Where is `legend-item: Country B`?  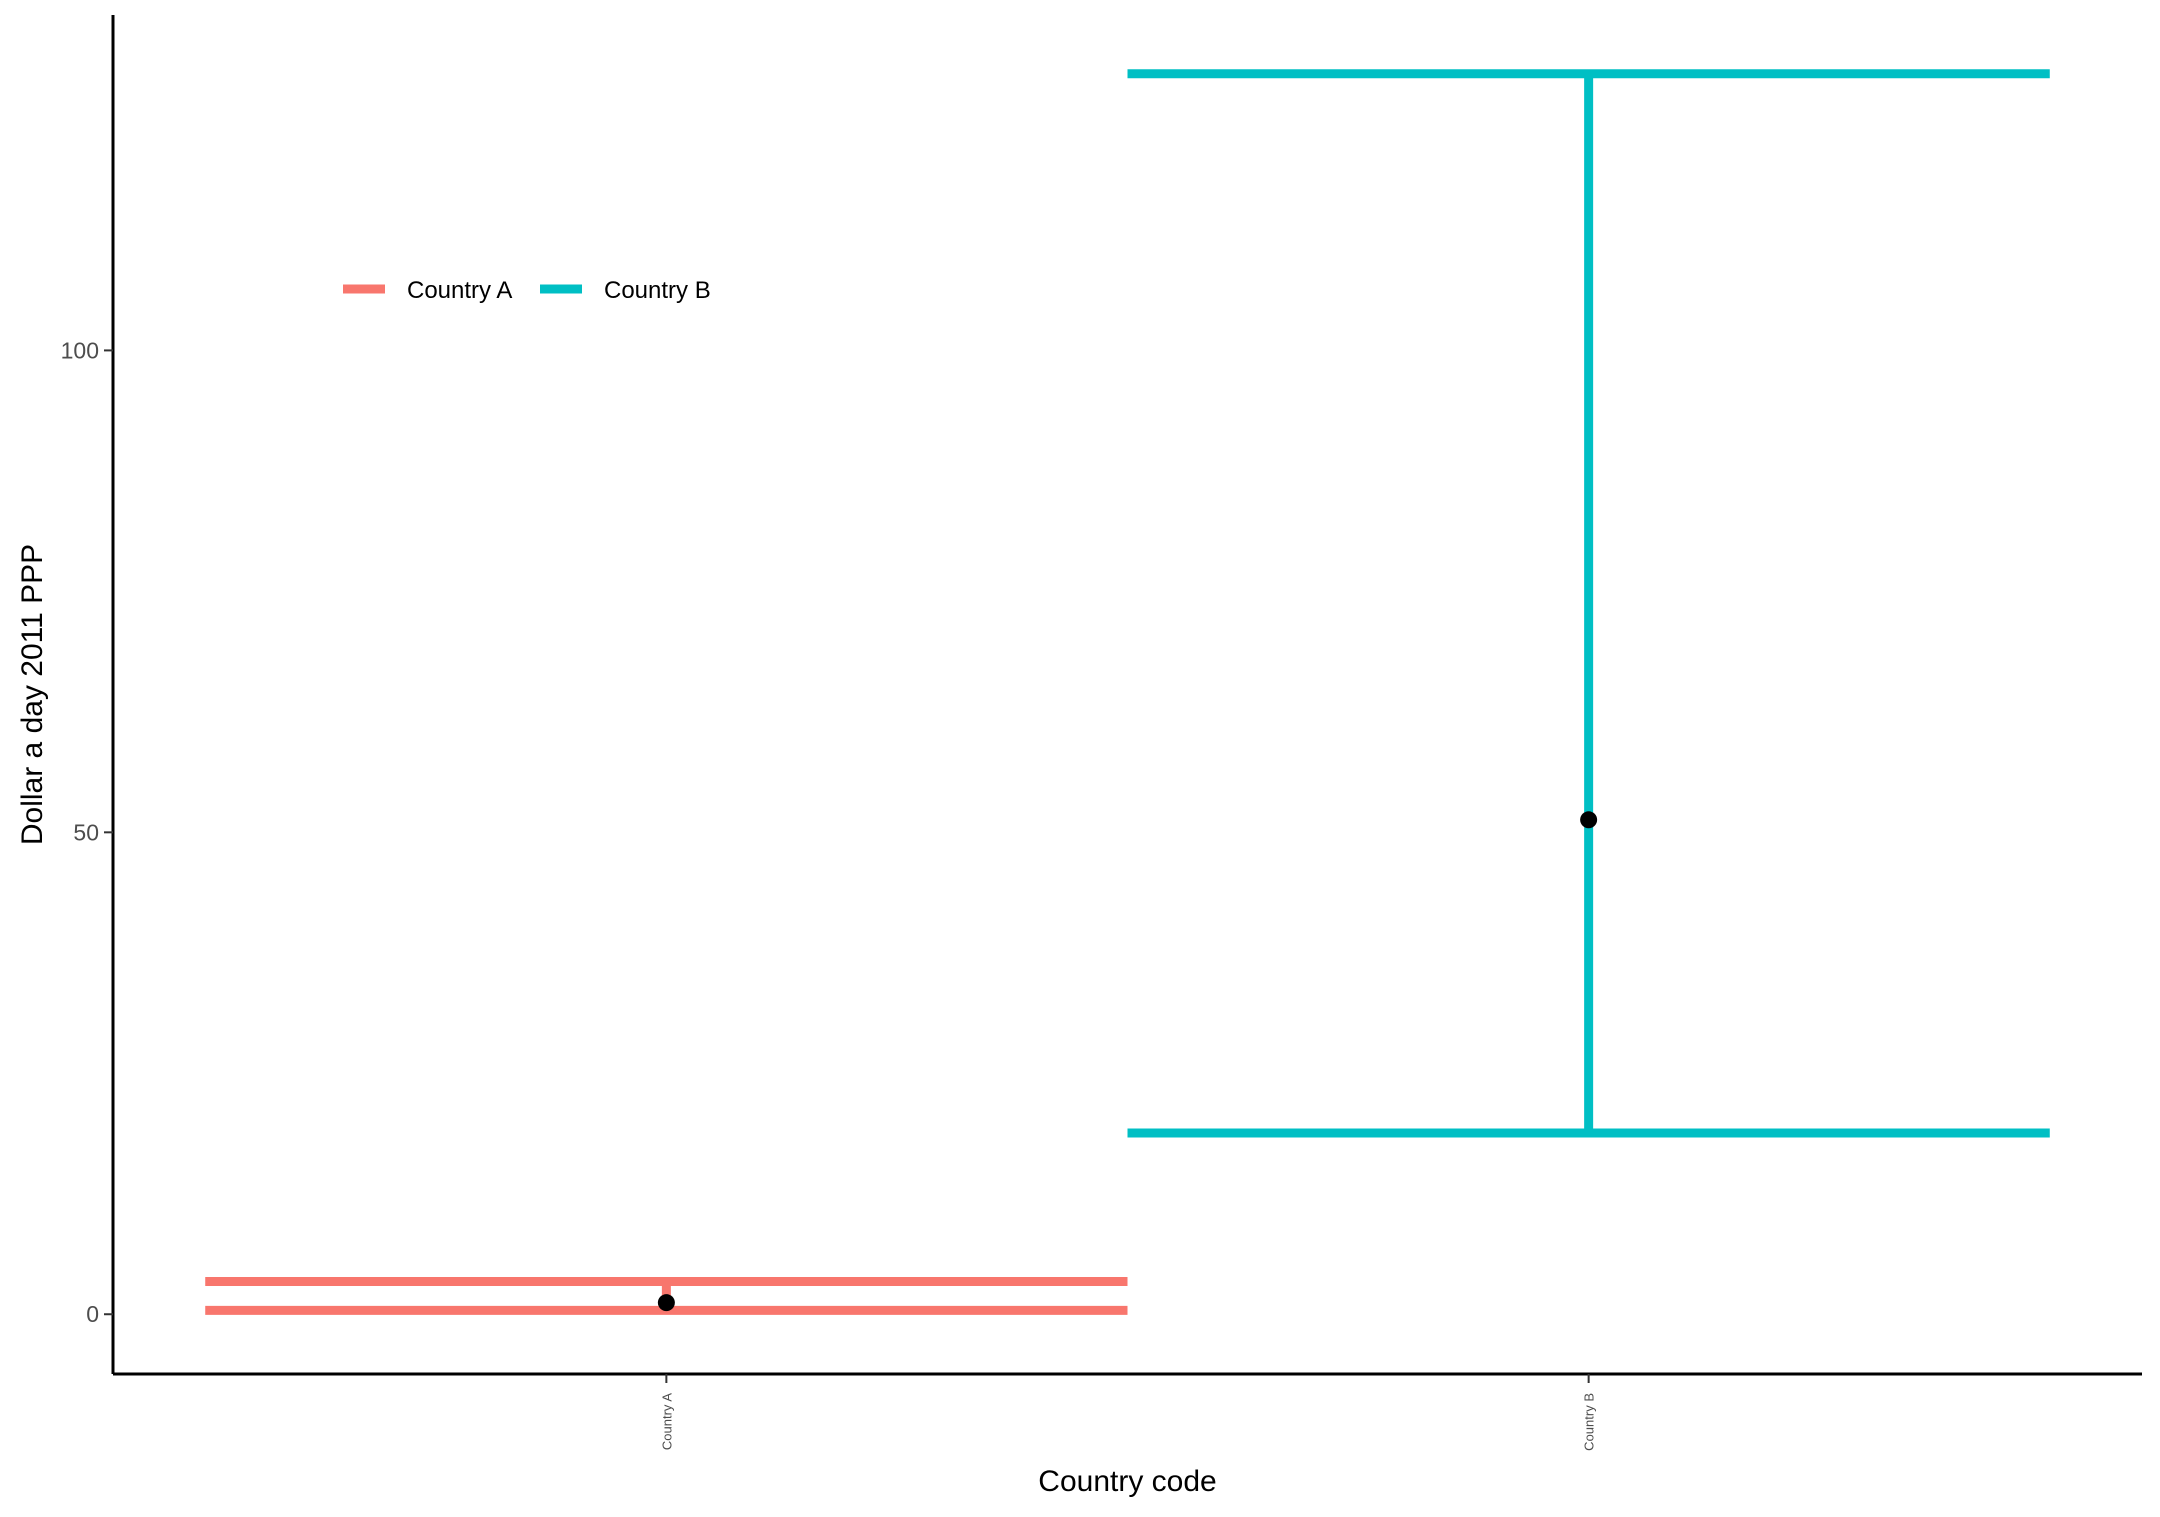
legend-item: Country B is located at coordinates (625, 290).